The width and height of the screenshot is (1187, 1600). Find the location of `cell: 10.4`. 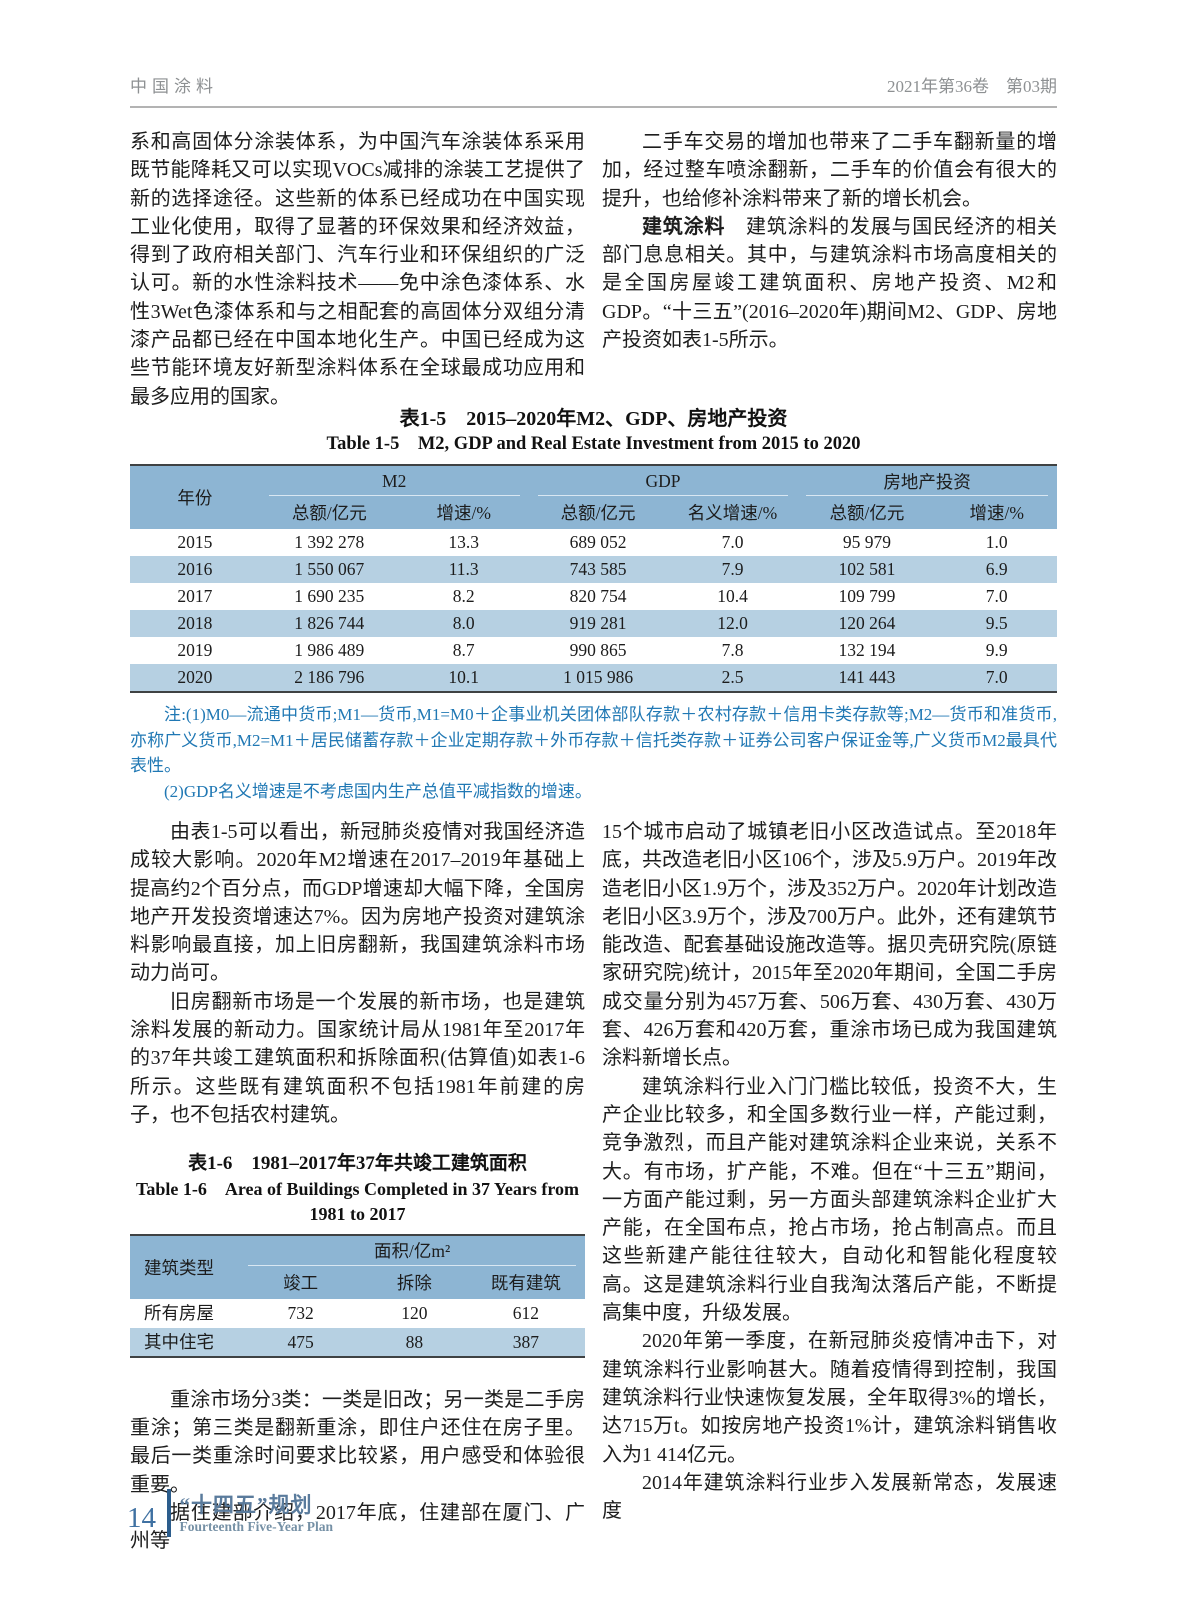

cell: 10.4 is located at coordinates (732, 596).